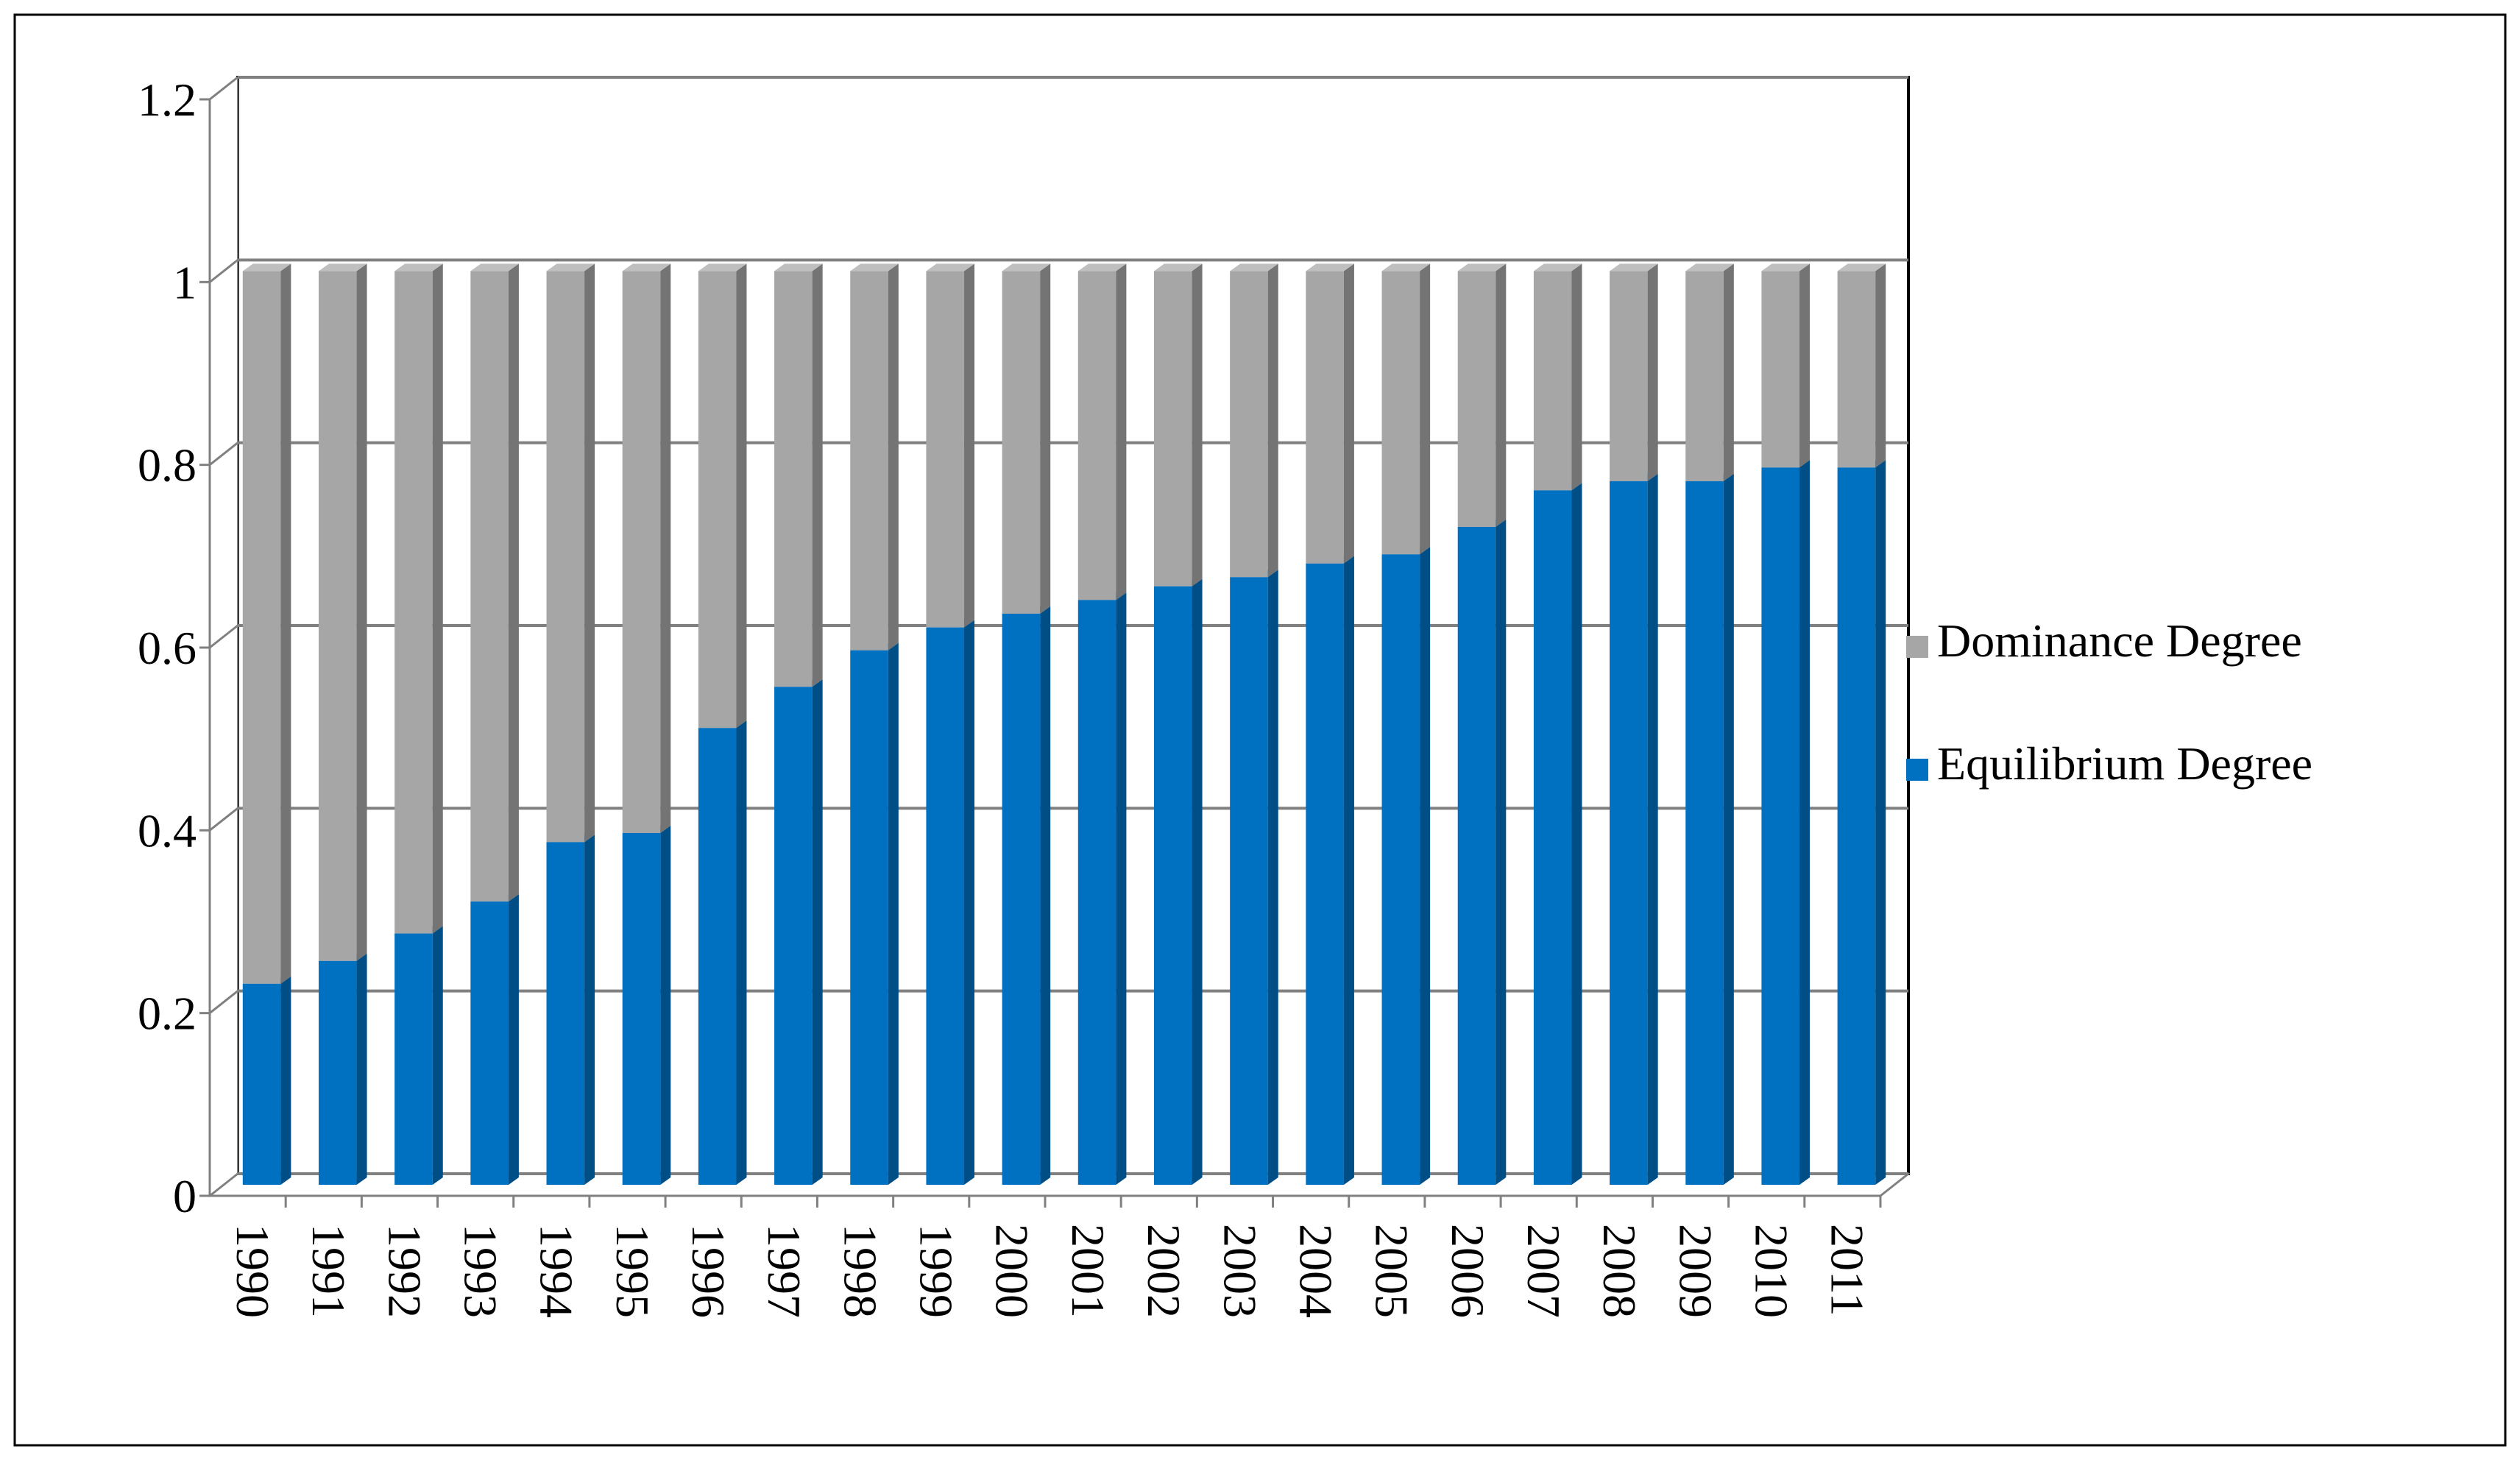 Image resolution: width=2520 pixels, height=1460 pixels. Describe the element at coordinates (1695, 1271) in the screenshot. I see `x-tick-label-2009: 2009` at that location.